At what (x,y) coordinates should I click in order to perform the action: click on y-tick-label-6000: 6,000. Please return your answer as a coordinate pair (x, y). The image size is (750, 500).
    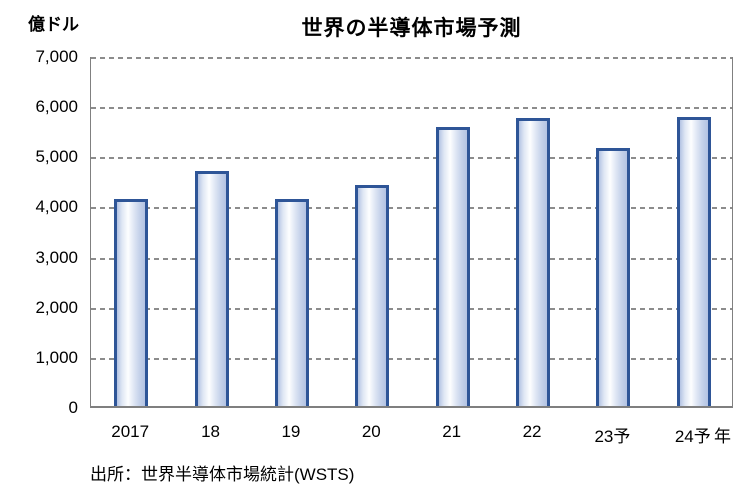
    Looking at the image, I should click on (56, 107).